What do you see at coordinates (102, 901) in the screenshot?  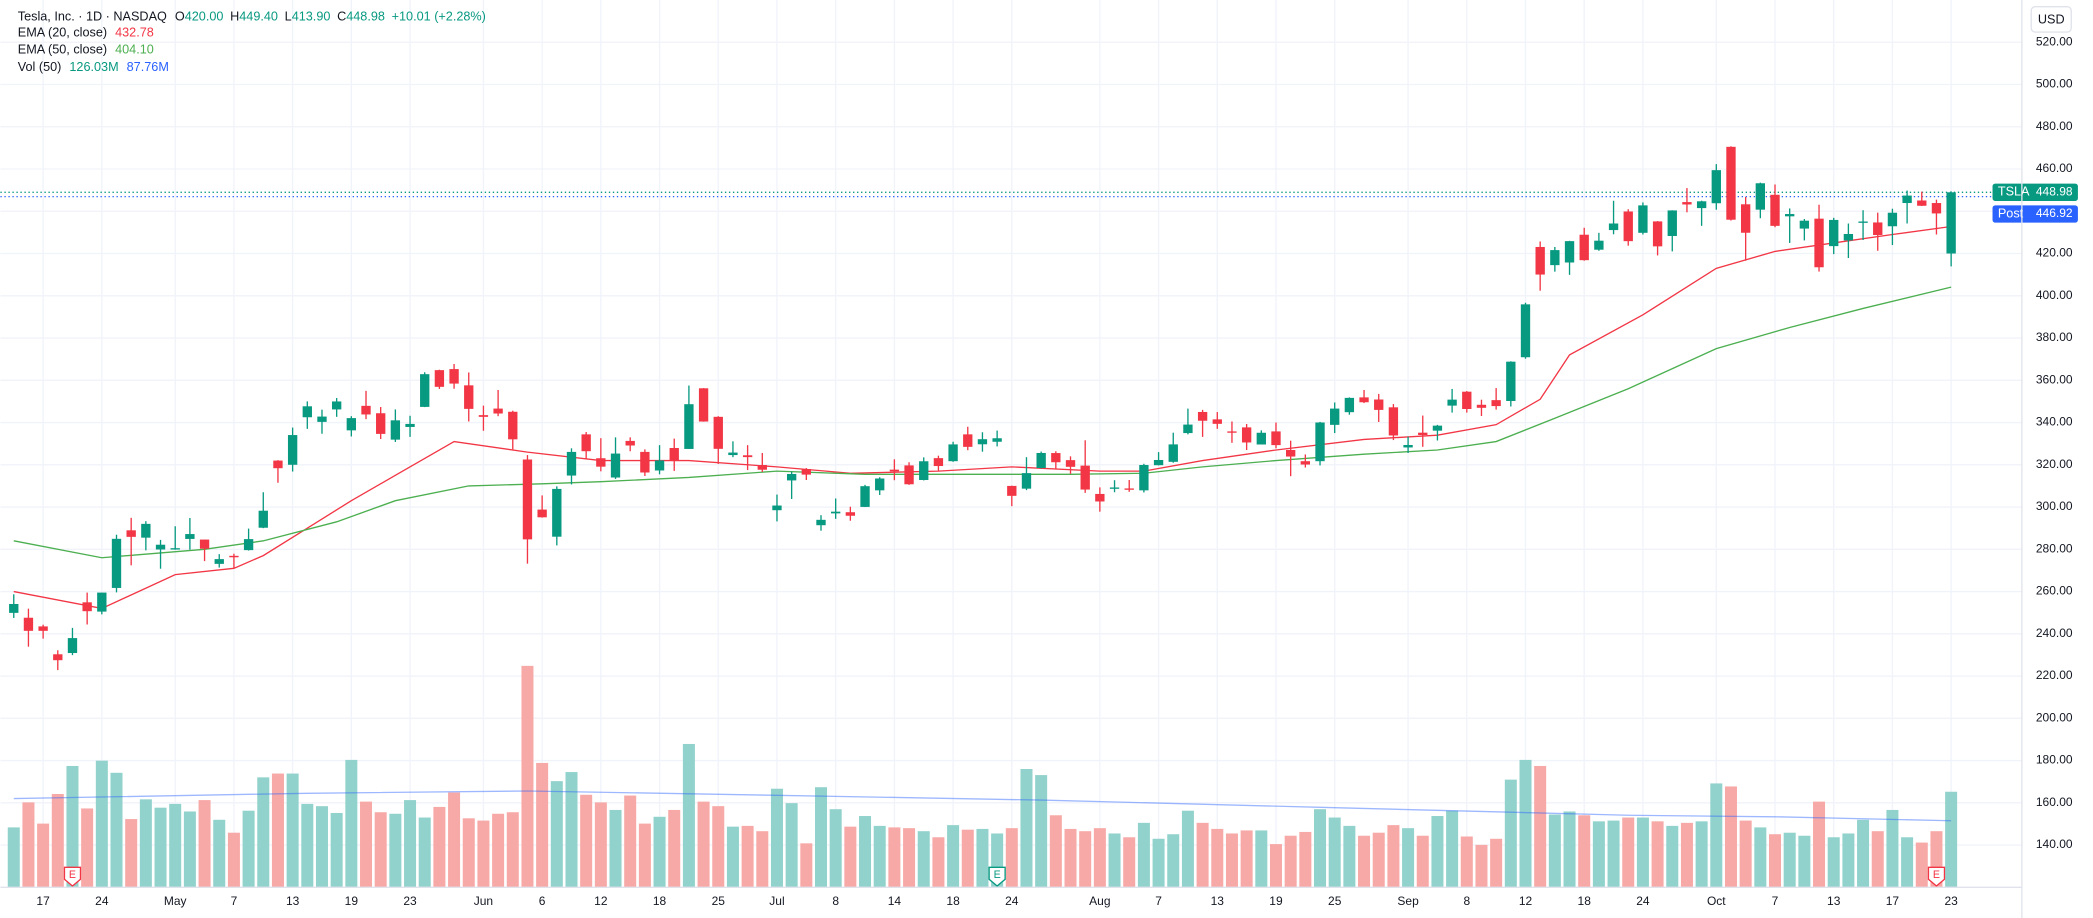 I see `x-tick-label: 24` at bounding box center [102, 901].